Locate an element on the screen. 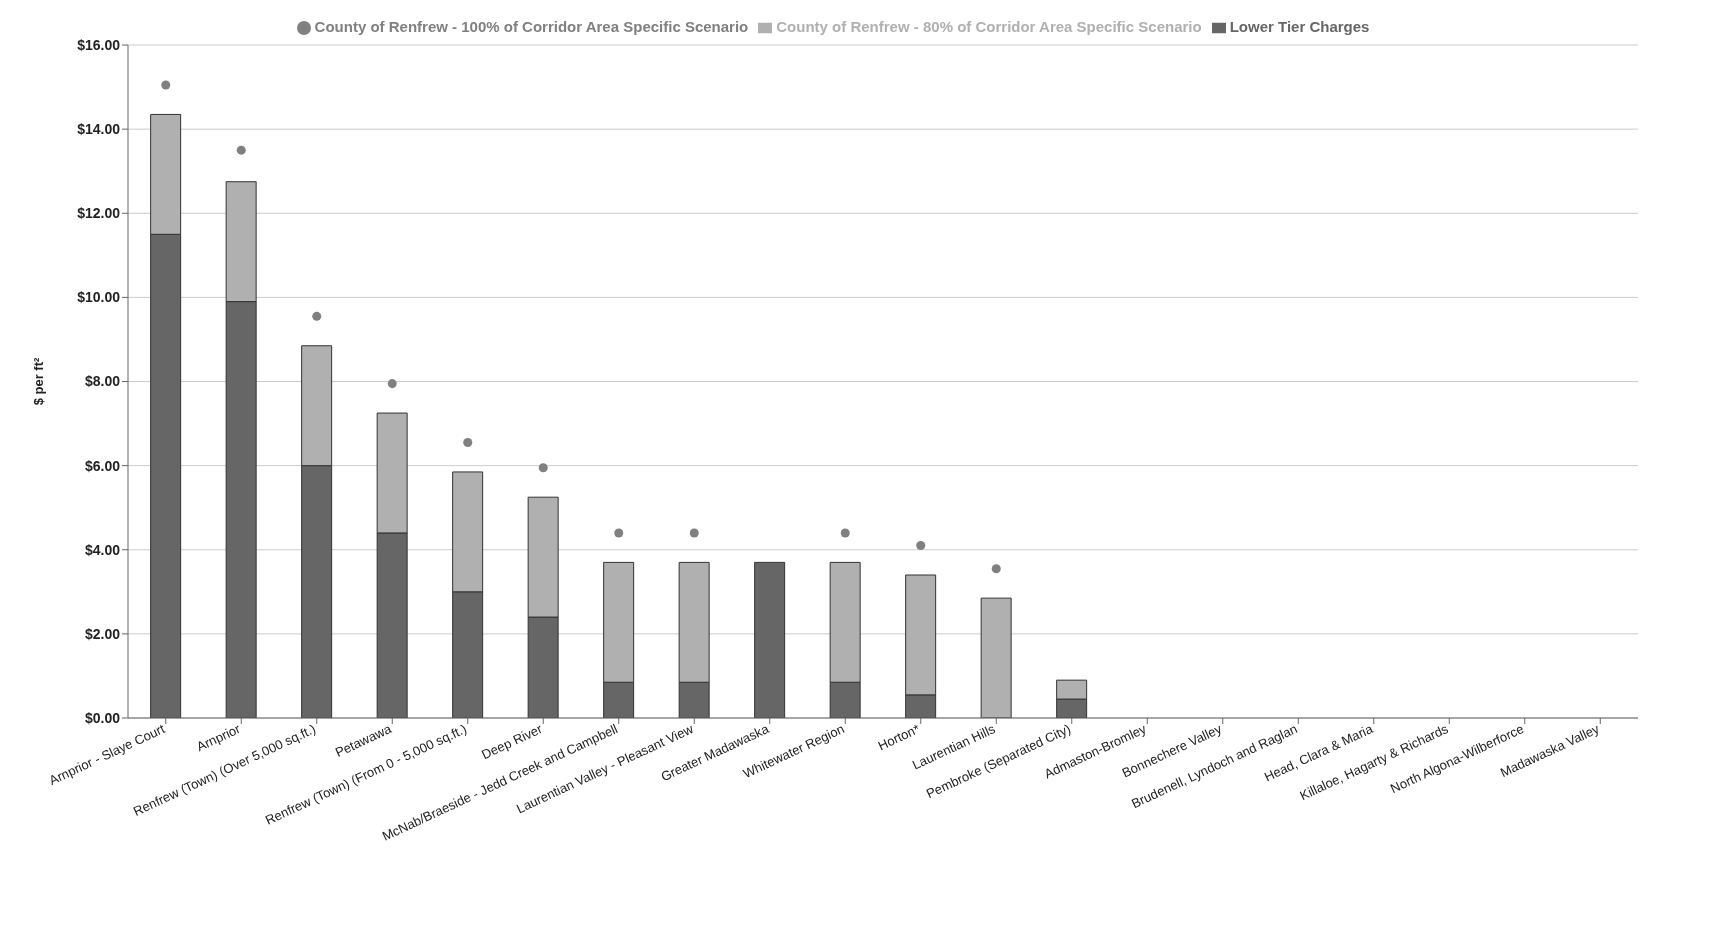 This screenshot has height=937, width=1718. y-tick-label: $6.00 is located at coordinates (102, 465).